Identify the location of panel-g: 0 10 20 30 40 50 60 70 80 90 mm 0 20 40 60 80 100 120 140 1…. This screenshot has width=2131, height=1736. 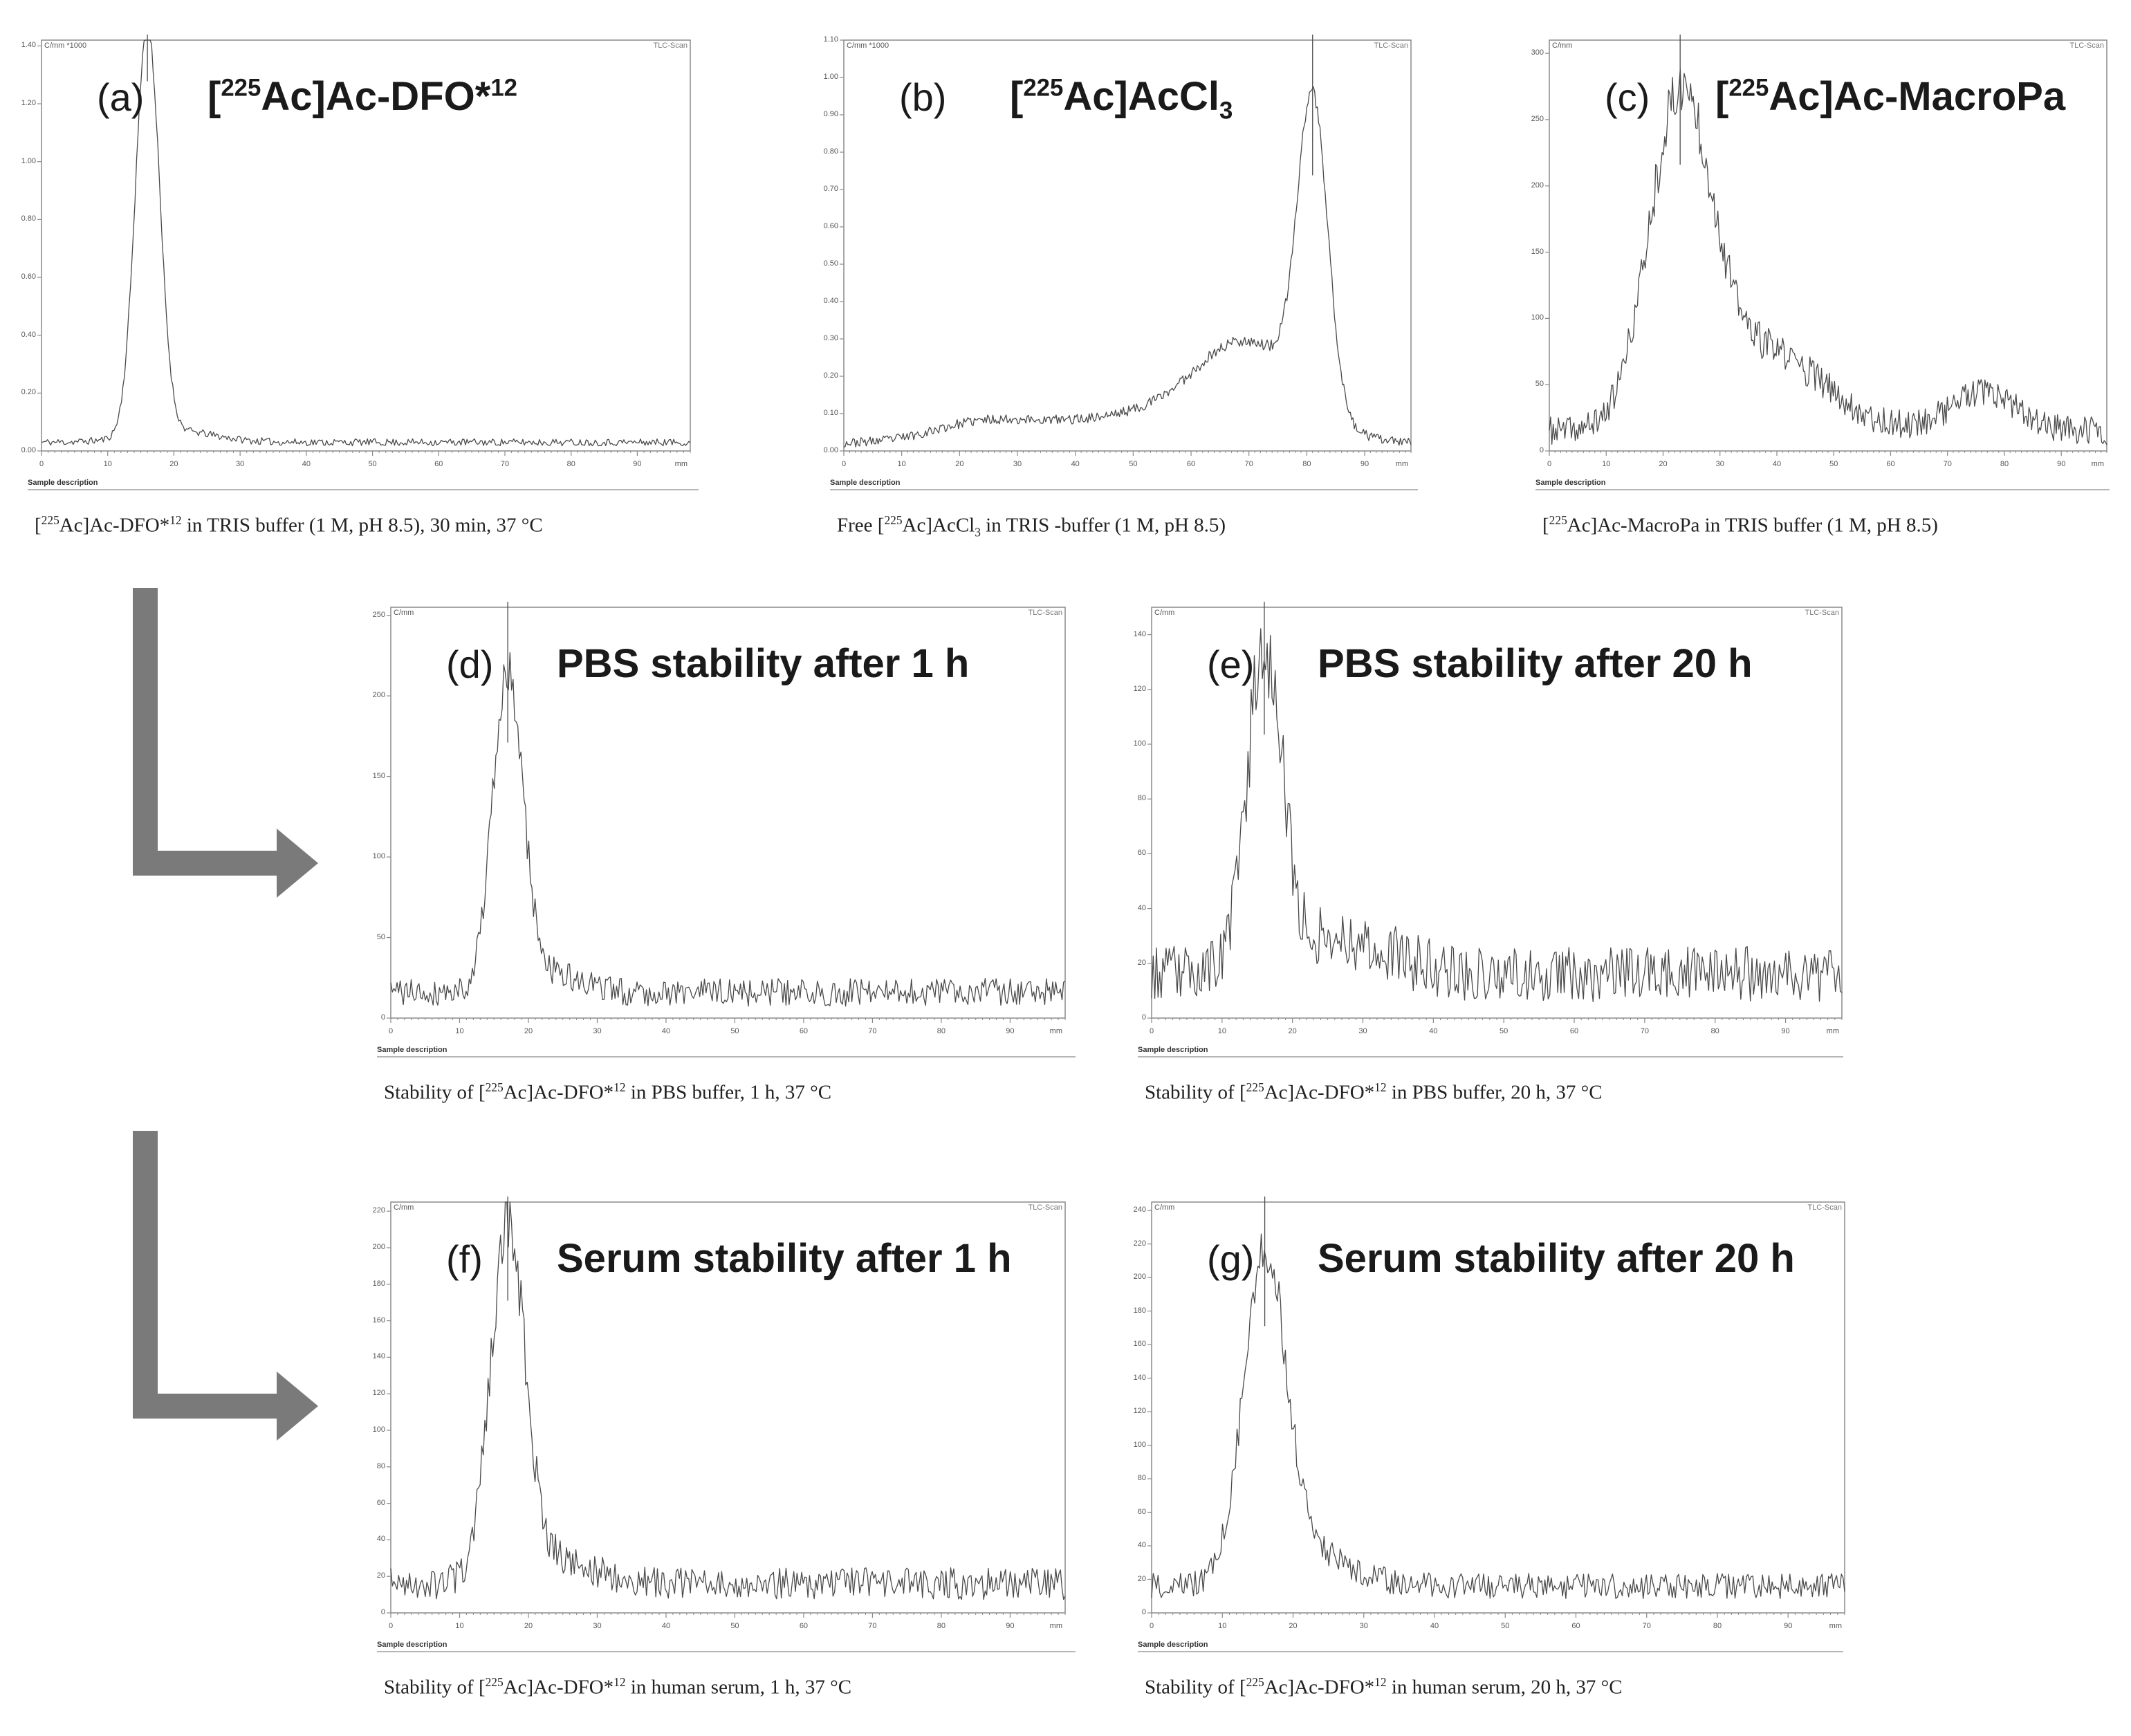
(1480, 1459).